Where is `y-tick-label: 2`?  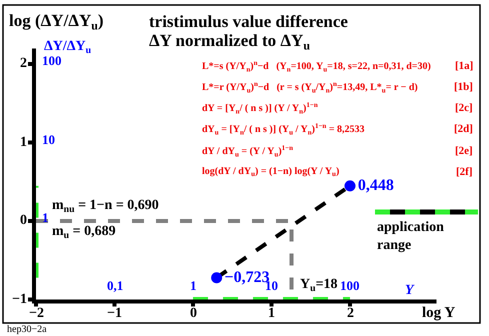
y-tick-label: 2 is located at coordinates (23, 63).